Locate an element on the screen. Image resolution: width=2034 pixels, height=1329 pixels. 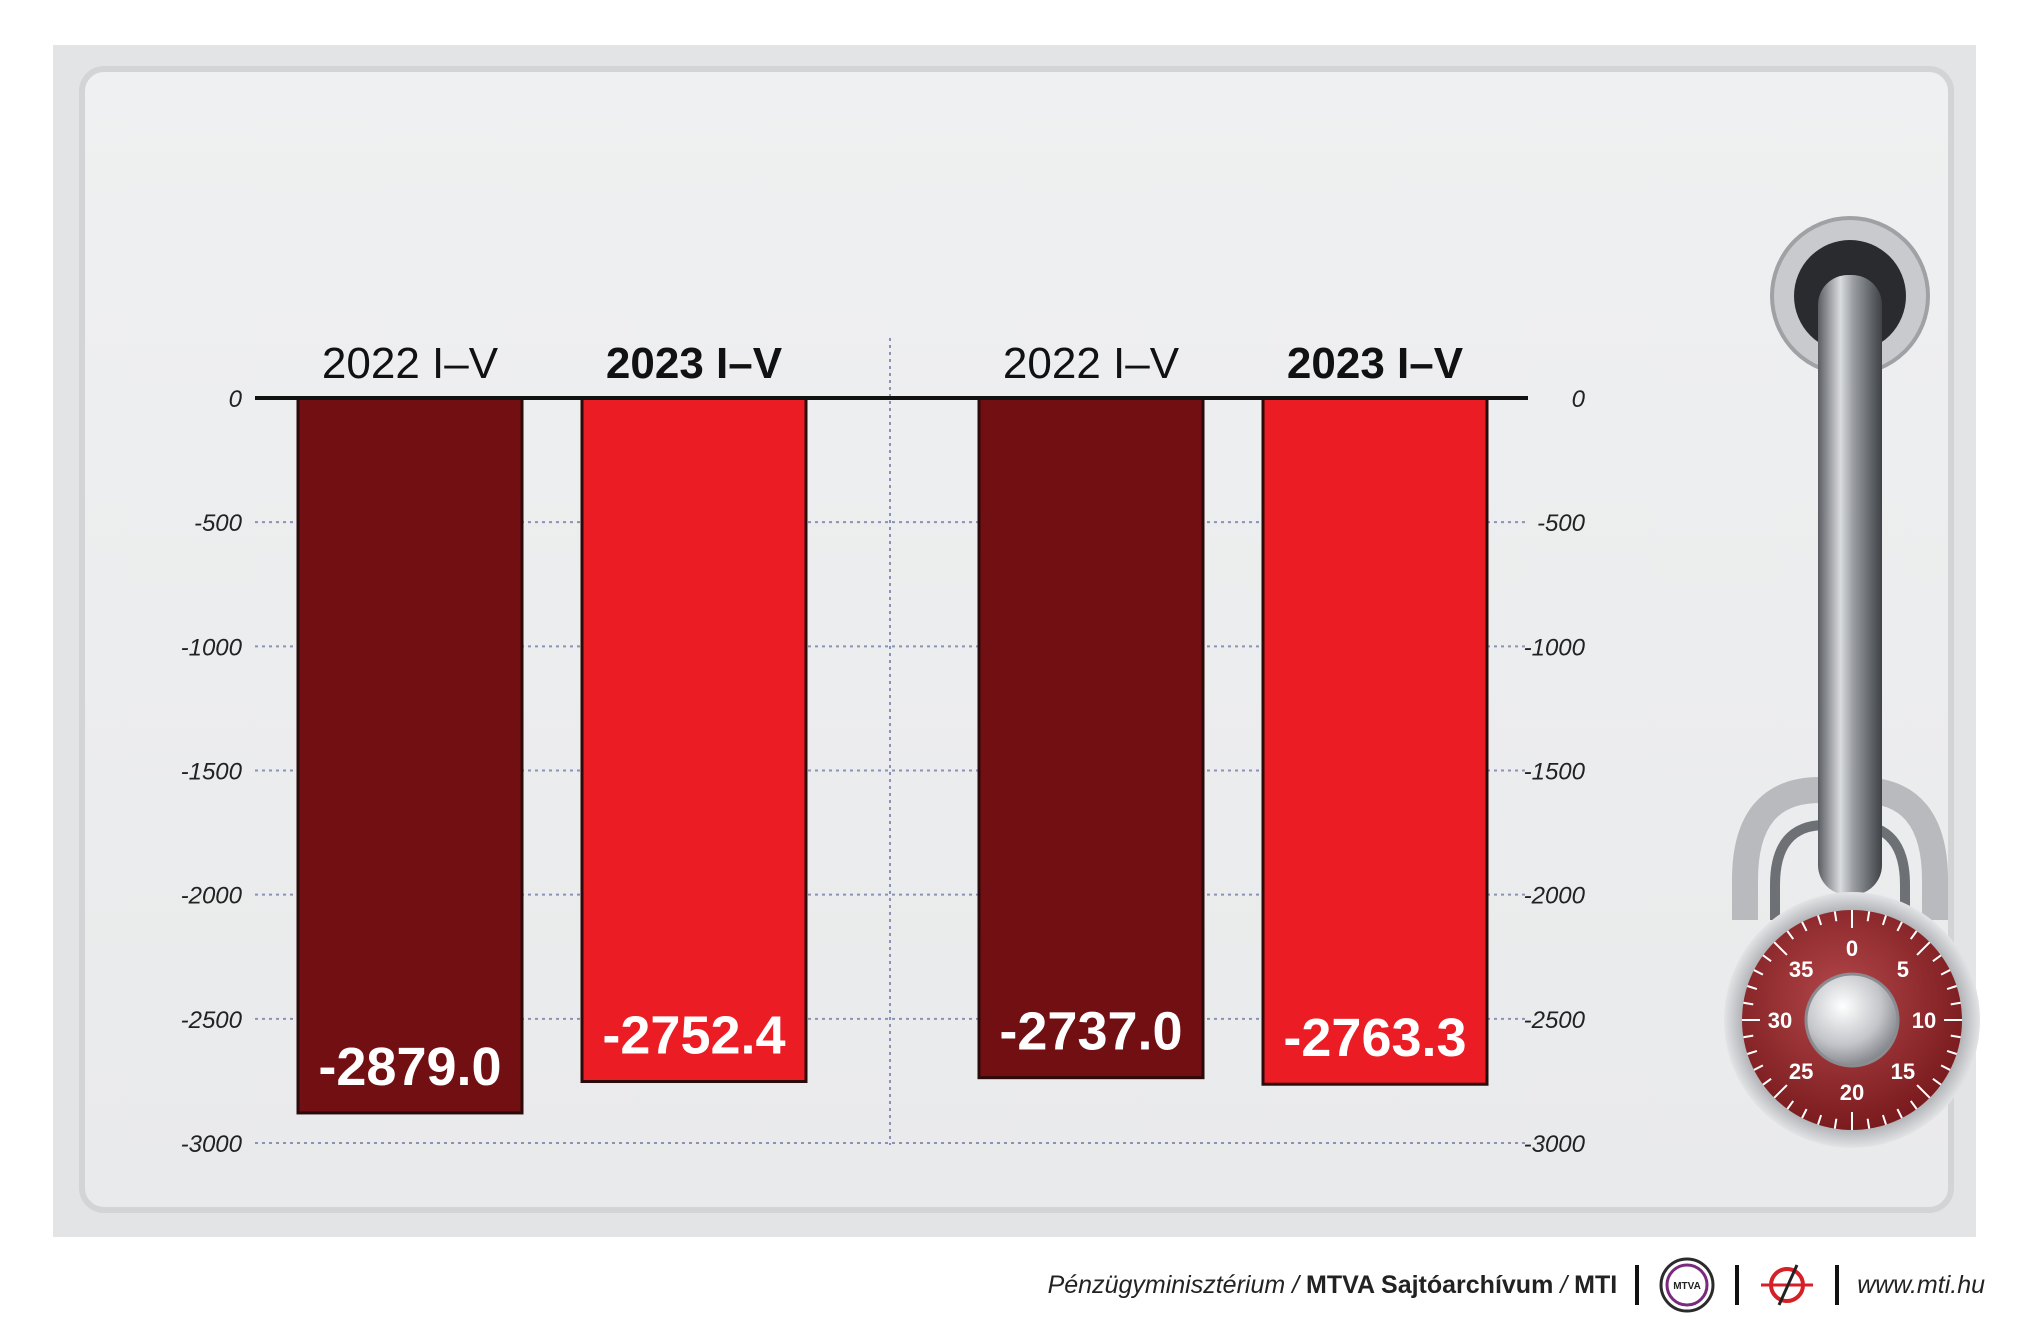
y-tick-label-right: -1500 is located at coordinates (1555, 772).